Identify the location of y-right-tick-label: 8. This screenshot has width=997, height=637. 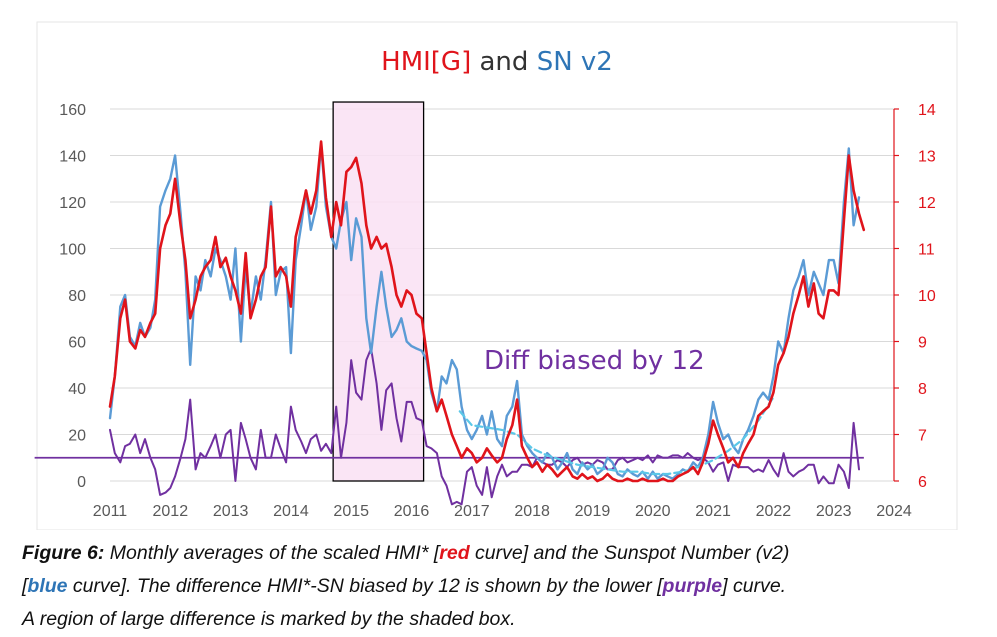
(922, 389).